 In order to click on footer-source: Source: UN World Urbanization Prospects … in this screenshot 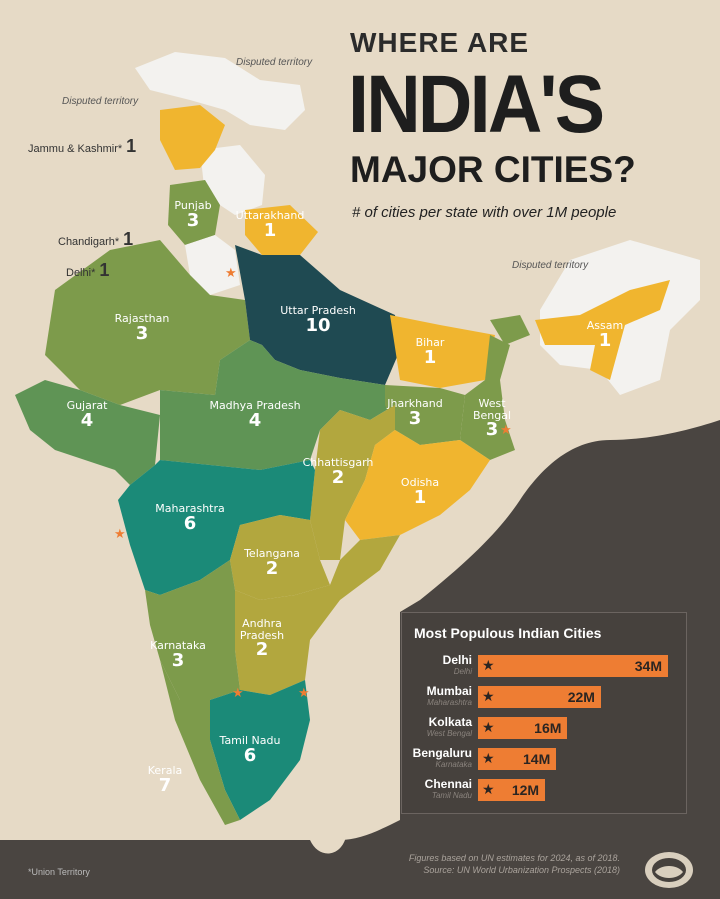, I will do `click(521, 870)`.